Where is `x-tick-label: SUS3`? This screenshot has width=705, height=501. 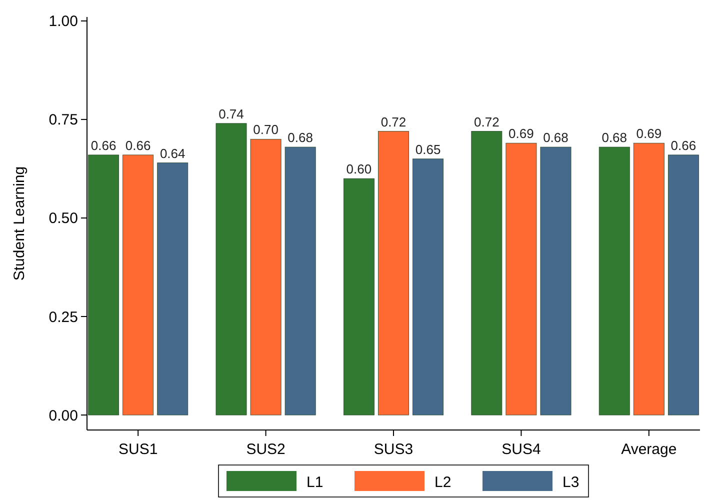 x-tick-label: SUS3 is located at coordinates (394, 449).